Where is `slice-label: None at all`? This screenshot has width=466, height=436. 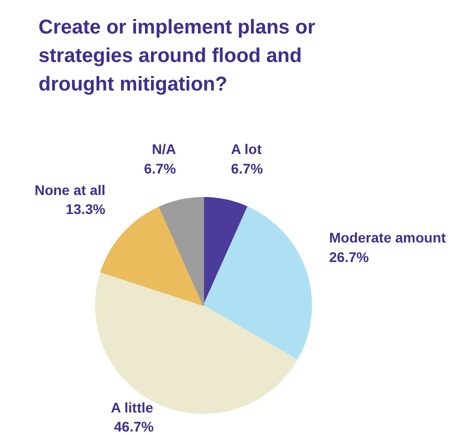
slice-label: None at all is located at coordinates (70, 190).